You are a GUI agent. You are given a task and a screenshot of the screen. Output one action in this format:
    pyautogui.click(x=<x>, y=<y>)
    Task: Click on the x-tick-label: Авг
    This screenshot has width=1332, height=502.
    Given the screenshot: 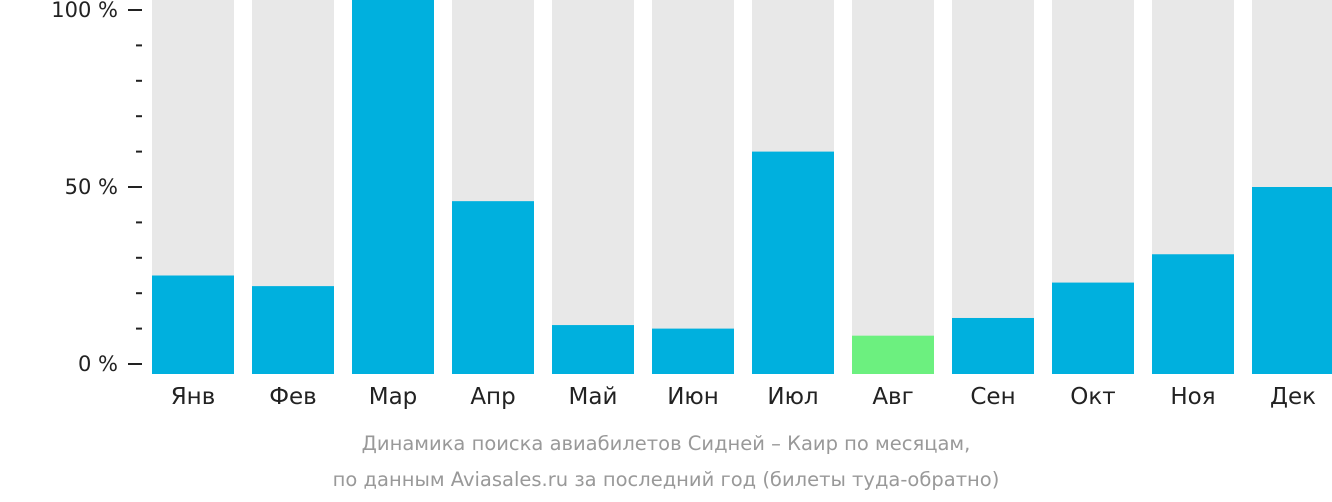 What is the action you would take?
    pyautogui.click(x=892, y=397)
    